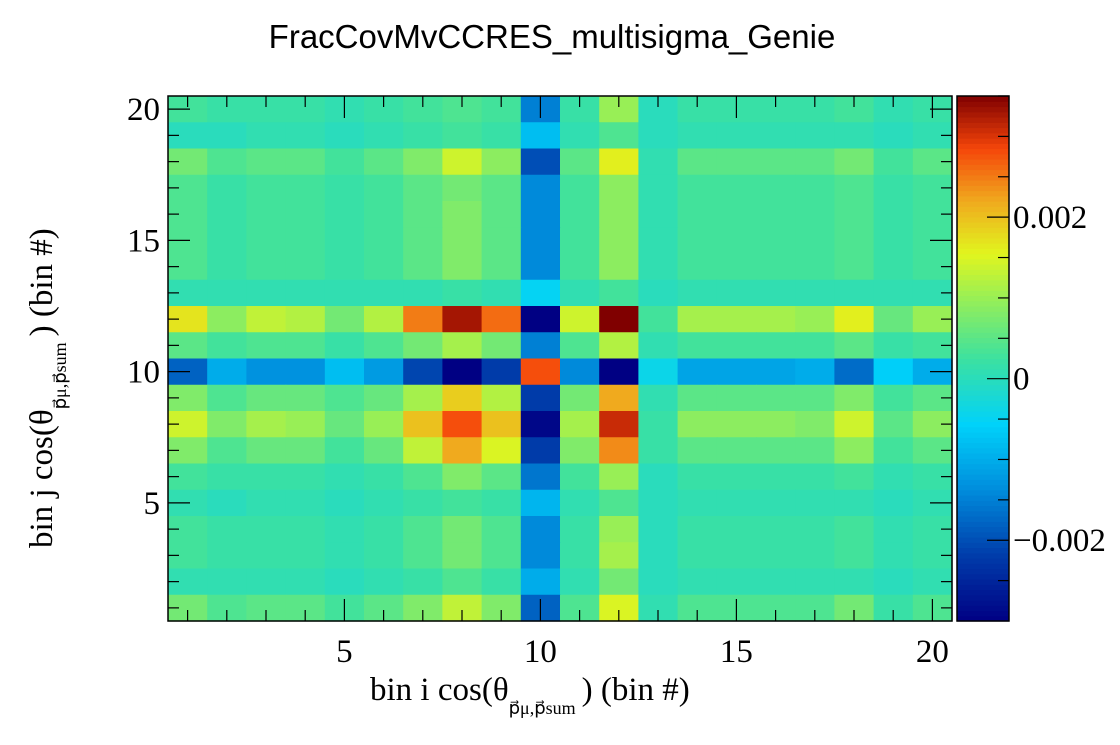  Describe the element at coordinates (932, 652) in the screenshot. I see `x-tick-label: 20` at that location.